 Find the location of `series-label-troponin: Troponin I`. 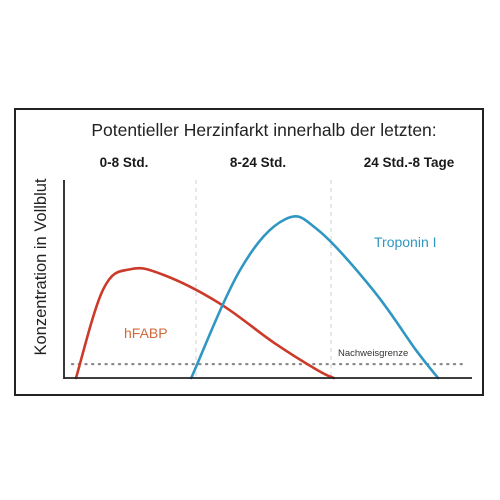

series-label-troponin: Troponin I is located at coordinates (405, 242).